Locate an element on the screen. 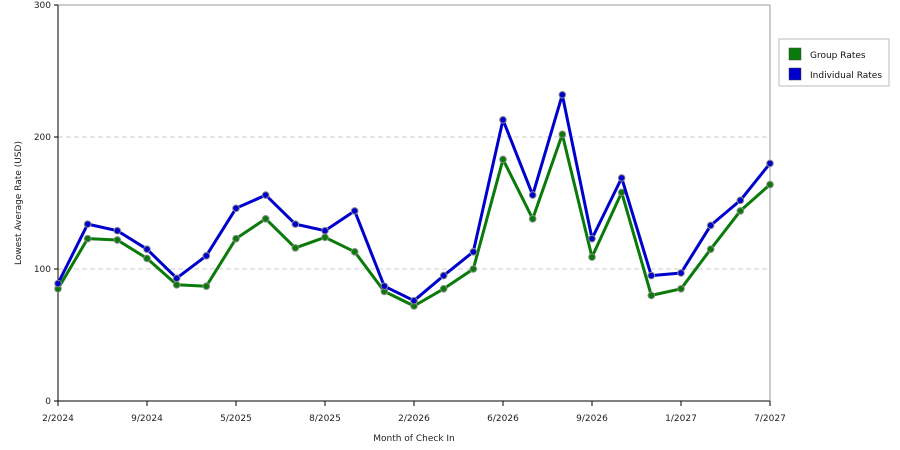 This screenshot has height=450, width=900. x-tick-label: 6/2026 is located at coordinates (503, 419).